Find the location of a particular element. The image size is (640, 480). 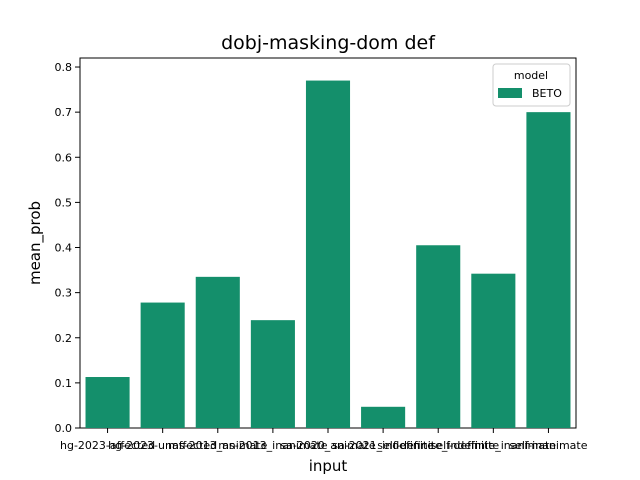

chart-title: dobj-masking-dom def is located at coordinates (328, 43).